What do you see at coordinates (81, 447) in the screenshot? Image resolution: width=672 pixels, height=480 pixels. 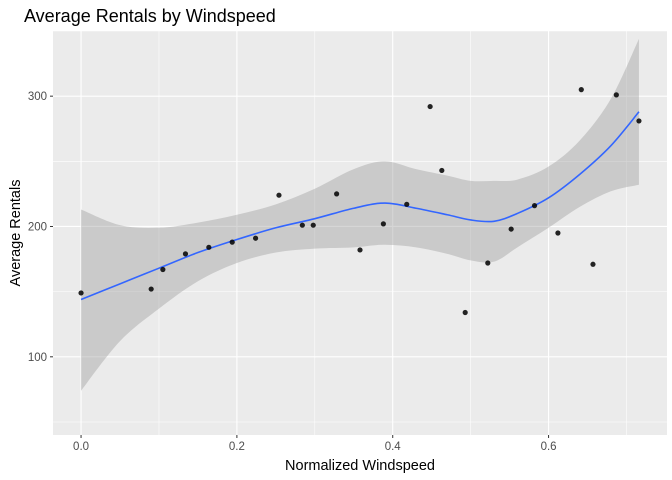 I see `x-tick-label: 0.0` at bounding box center [81, 447].